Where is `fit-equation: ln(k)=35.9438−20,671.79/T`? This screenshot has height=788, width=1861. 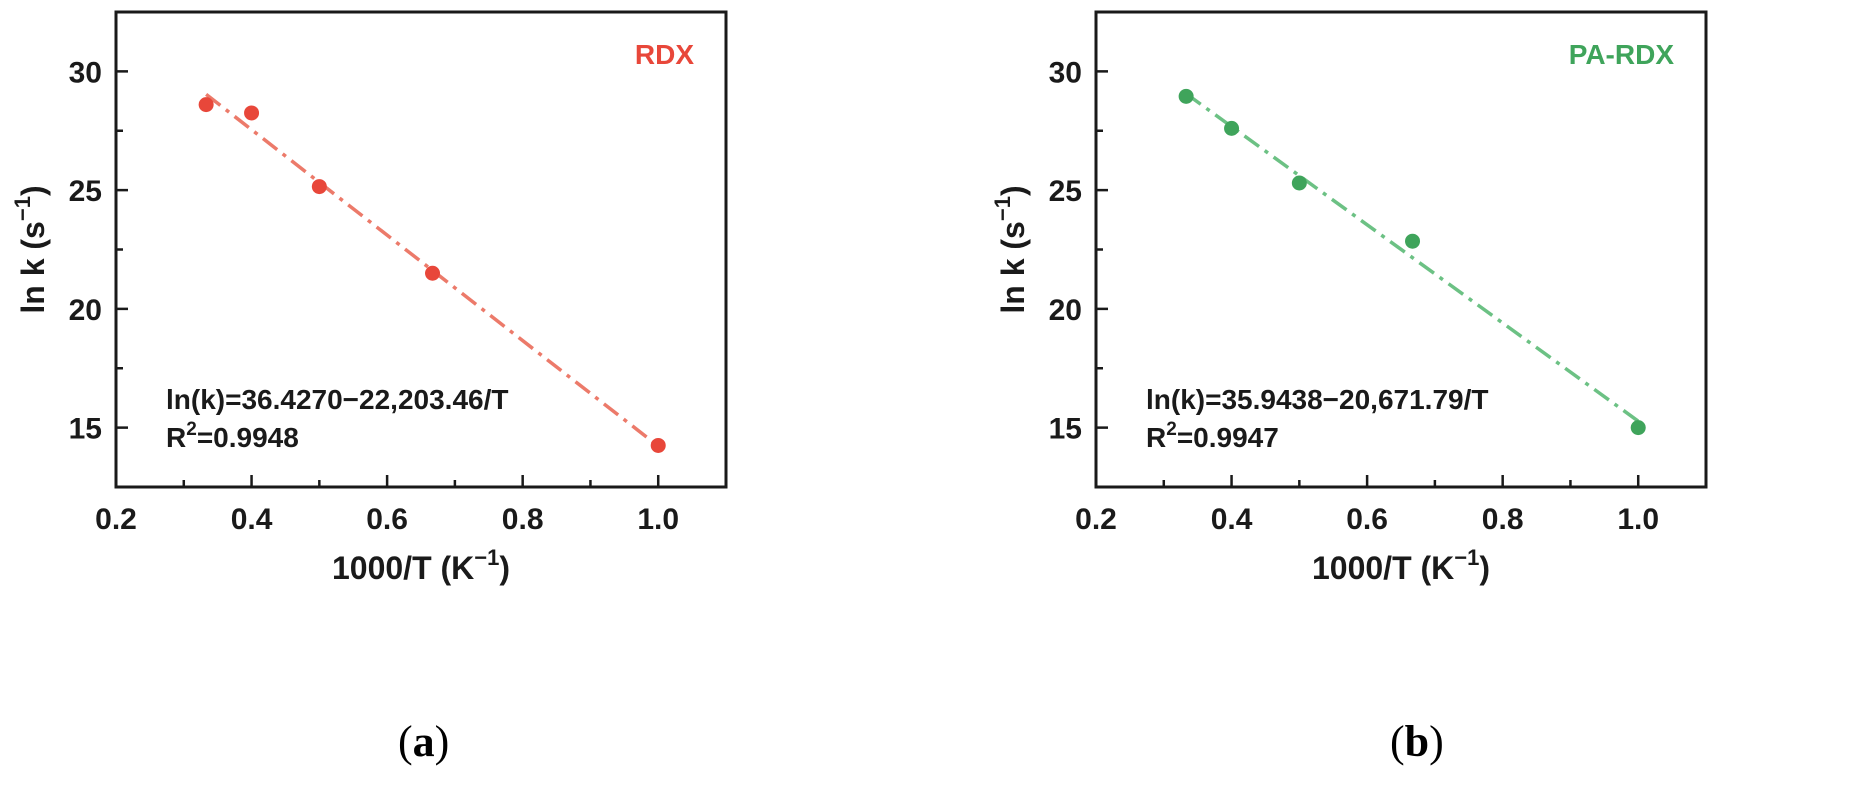
fit-equation: ln(k)=35.9438−20,671.79/T is located at coordinates (1317, 399).